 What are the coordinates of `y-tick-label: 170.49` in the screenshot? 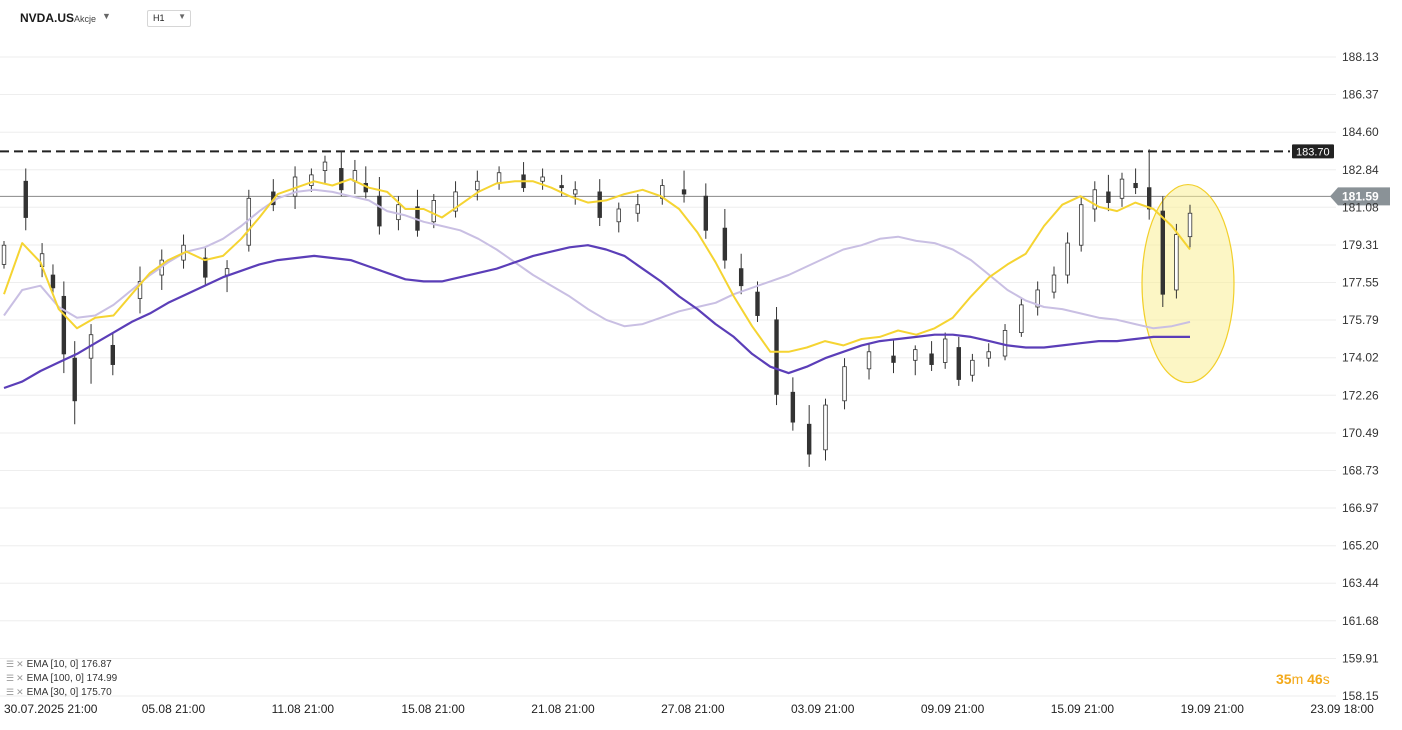 It's located at (1360, 433).